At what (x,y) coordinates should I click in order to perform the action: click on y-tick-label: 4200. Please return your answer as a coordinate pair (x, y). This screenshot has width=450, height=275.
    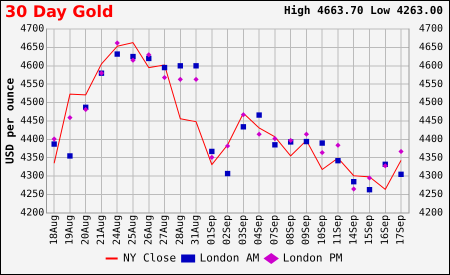
    Looking at the image, I should click on (32, 212).